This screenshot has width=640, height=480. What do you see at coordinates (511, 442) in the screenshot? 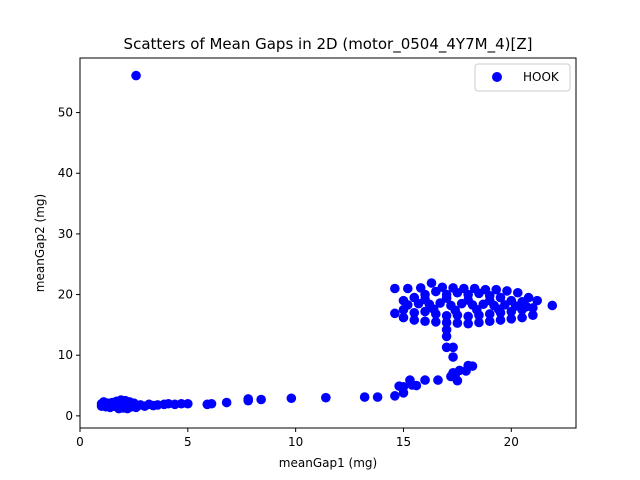
I see `x-tick-label: 20` at bounding box center [511, 442].